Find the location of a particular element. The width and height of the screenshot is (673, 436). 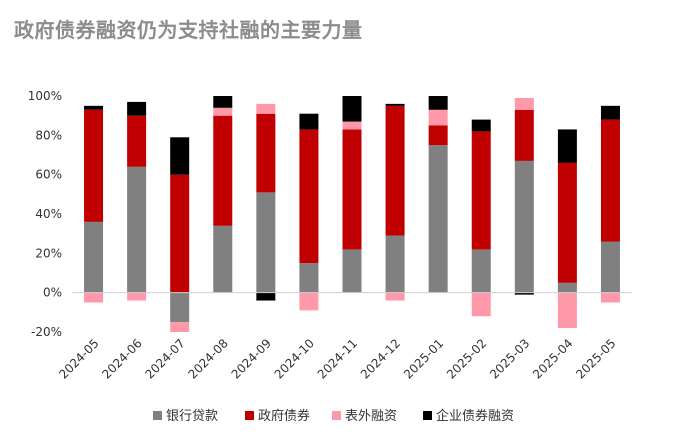

y-axis: -20% 0% 20% 40% 60% 80% 100% is located at coordinates (45, 214).